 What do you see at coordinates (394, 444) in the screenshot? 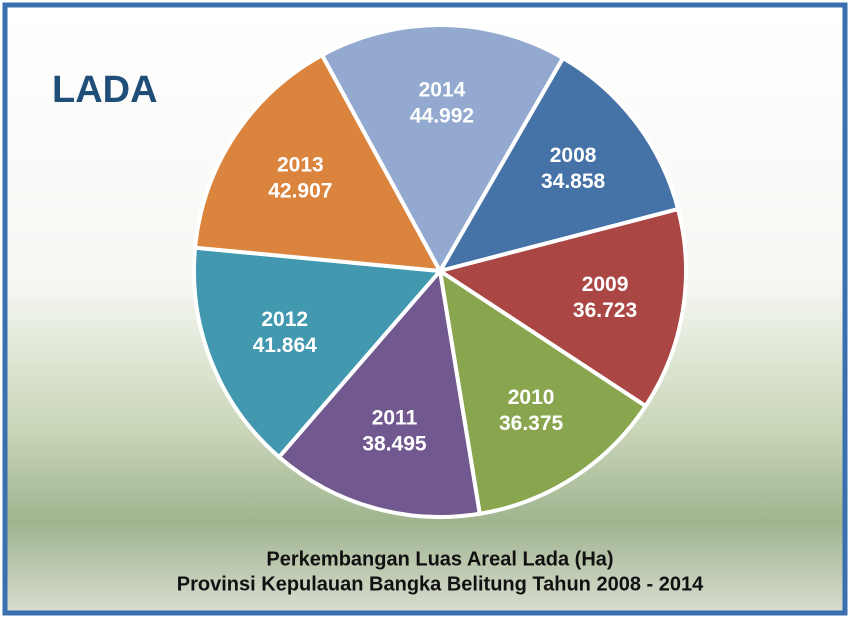
I see `value-label: 38.495` at bounding box center [394, 444].